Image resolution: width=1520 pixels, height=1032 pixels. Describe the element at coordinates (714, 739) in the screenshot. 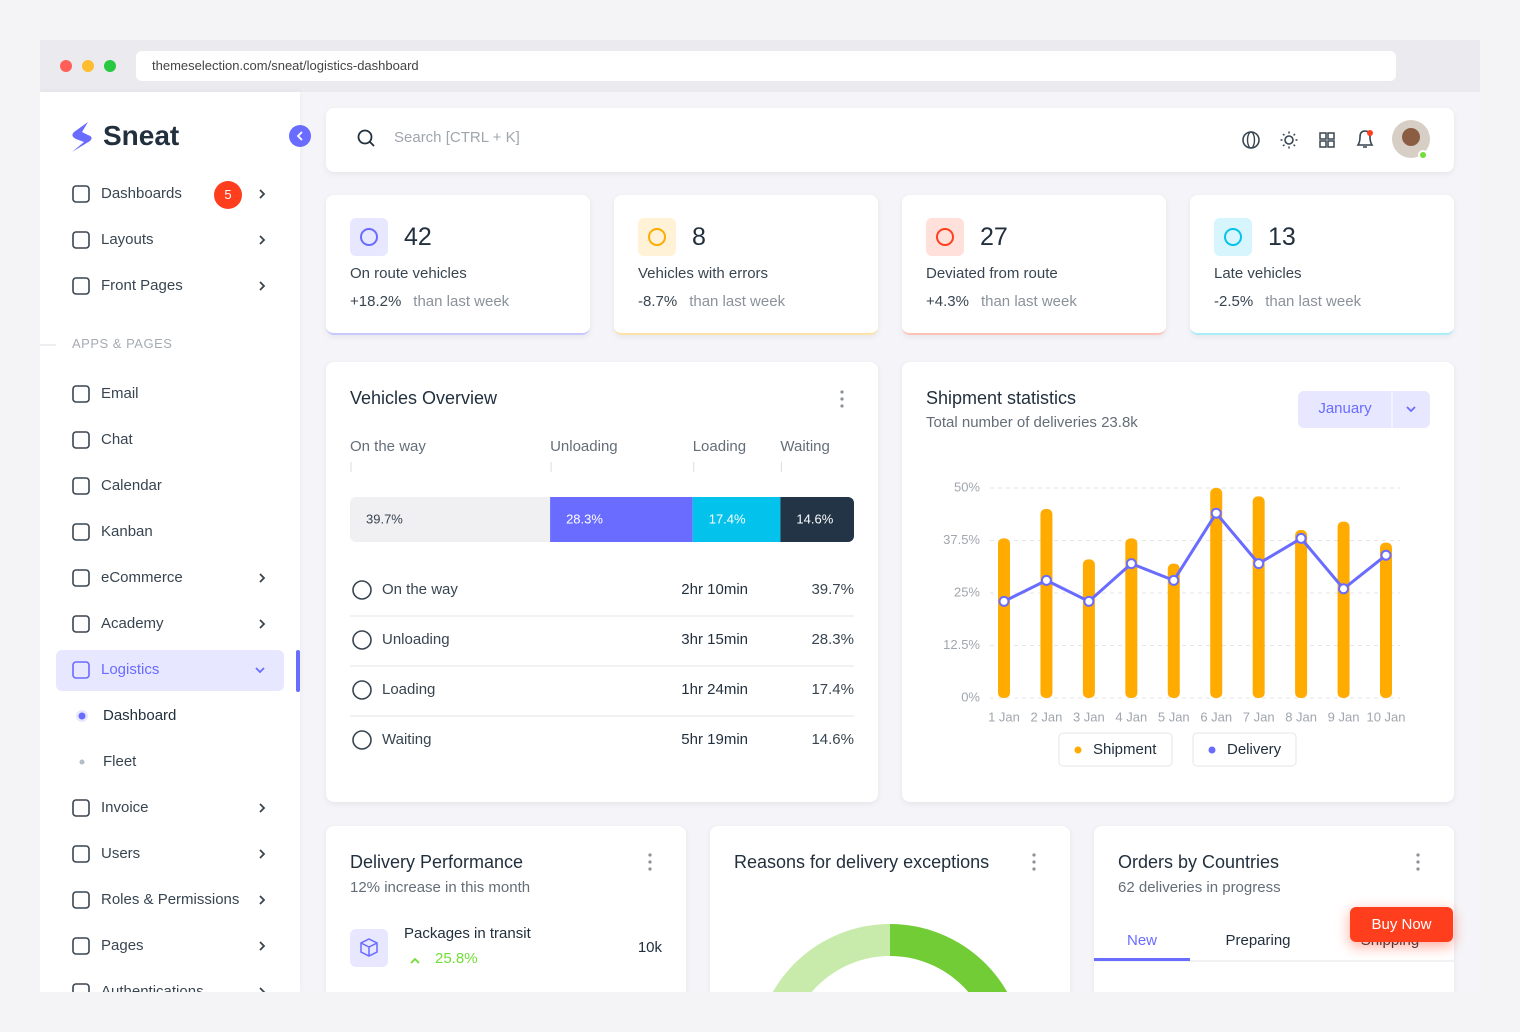

I see `row-time: 5hr 19min` at that location.